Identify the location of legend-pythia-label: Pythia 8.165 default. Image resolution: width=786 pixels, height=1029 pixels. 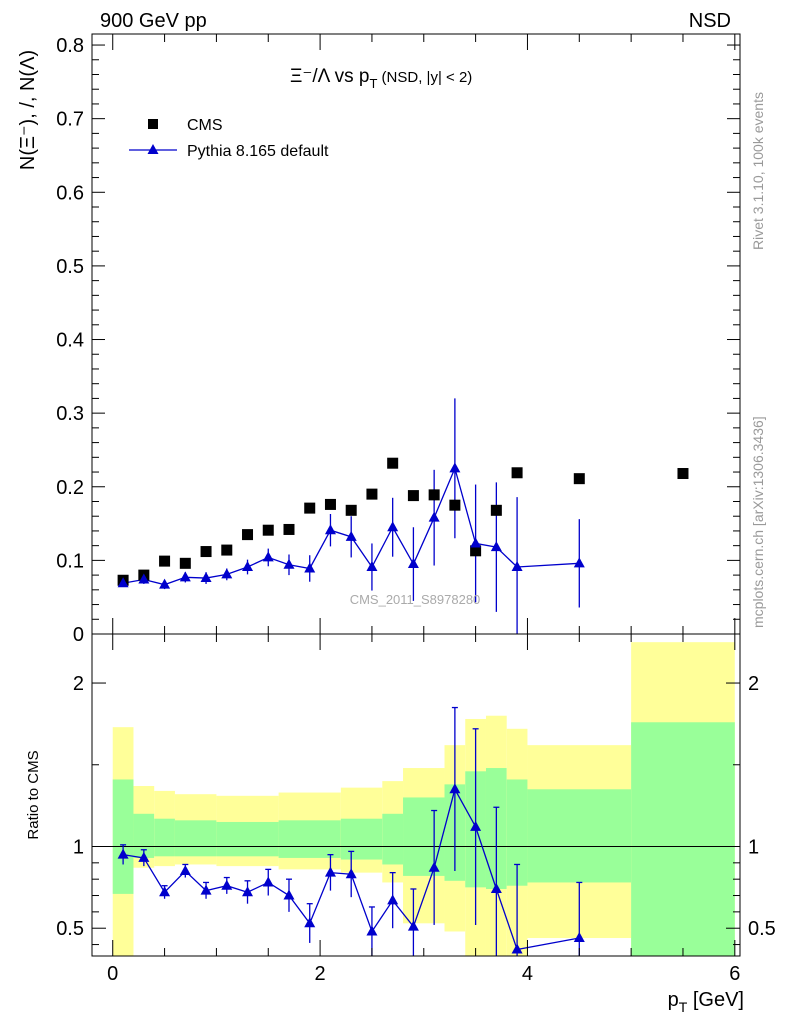
(258, 151).